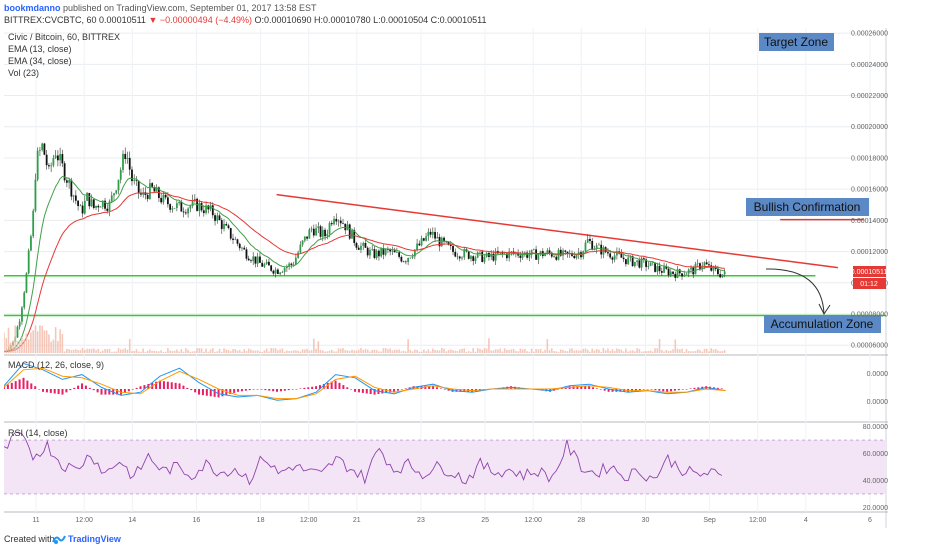 The height and width of the screenshot is (550, 932). What do you see at coordinates (309, 520) in the screenshot?
I see `time-tick-label: 12:00` at bounding box center [309, 520].